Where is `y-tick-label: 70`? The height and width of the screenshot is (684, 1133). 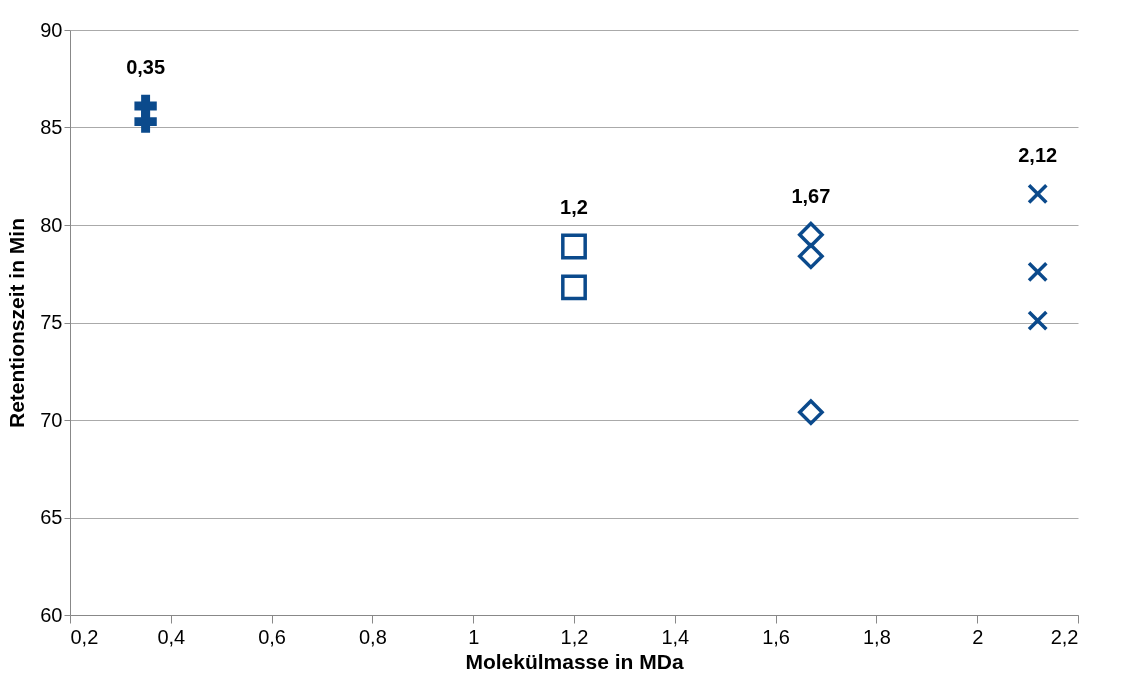
y-tick-label: 70 is located at coordinates (51, 419).